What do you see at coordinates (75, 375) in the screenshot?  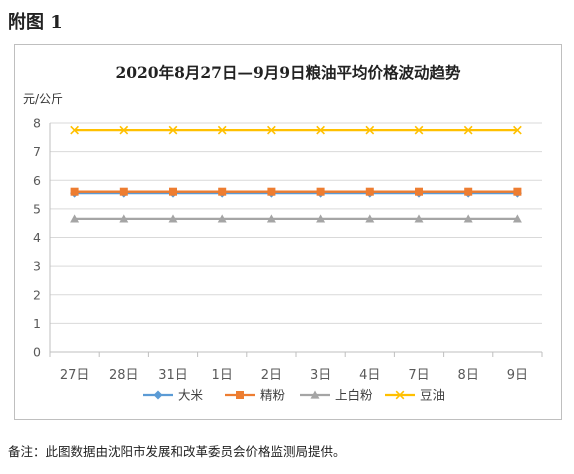 I see `x-tick-label: 27日` at bounding box center [75, 375].